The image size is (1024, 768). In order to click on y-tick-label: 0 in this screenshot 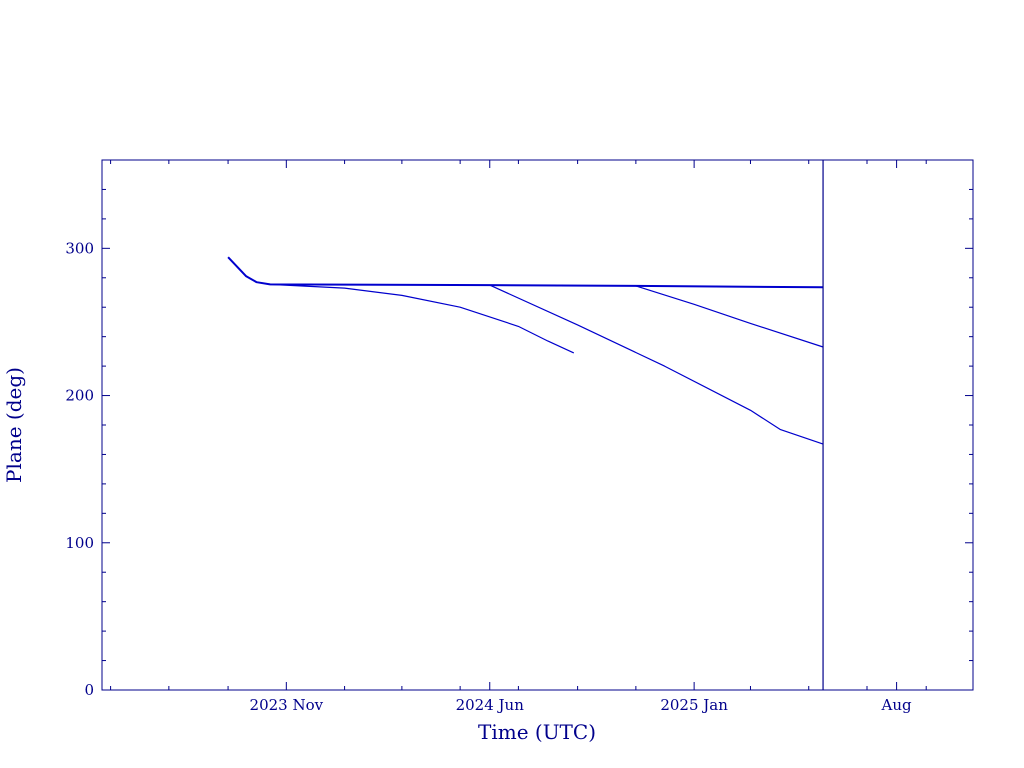, I will do `click(89, 690)`.